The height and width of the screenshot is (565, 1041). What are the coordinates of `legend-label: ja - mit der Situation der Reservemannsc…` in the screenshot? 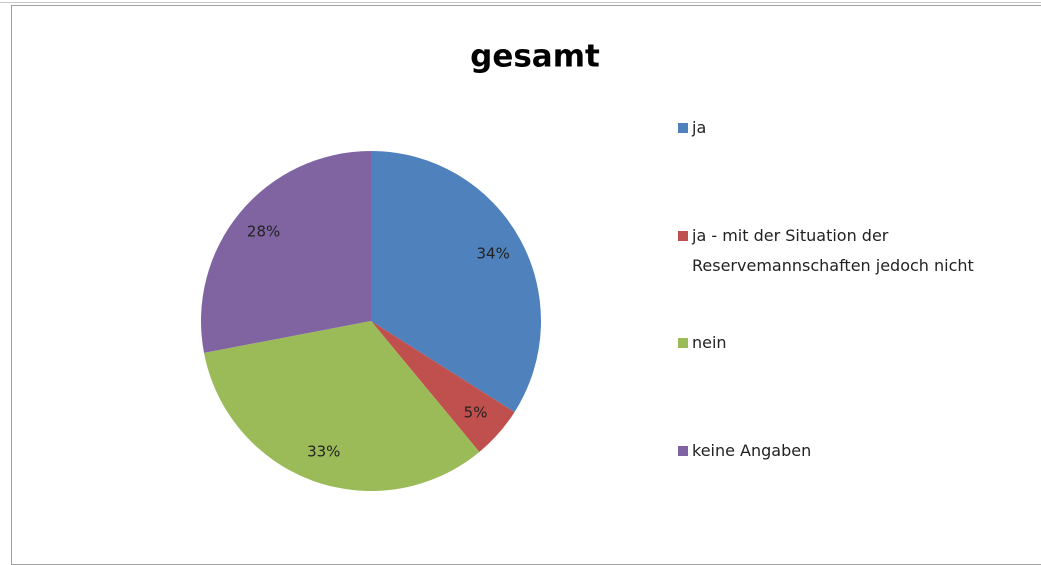 It's located at (833, 250).